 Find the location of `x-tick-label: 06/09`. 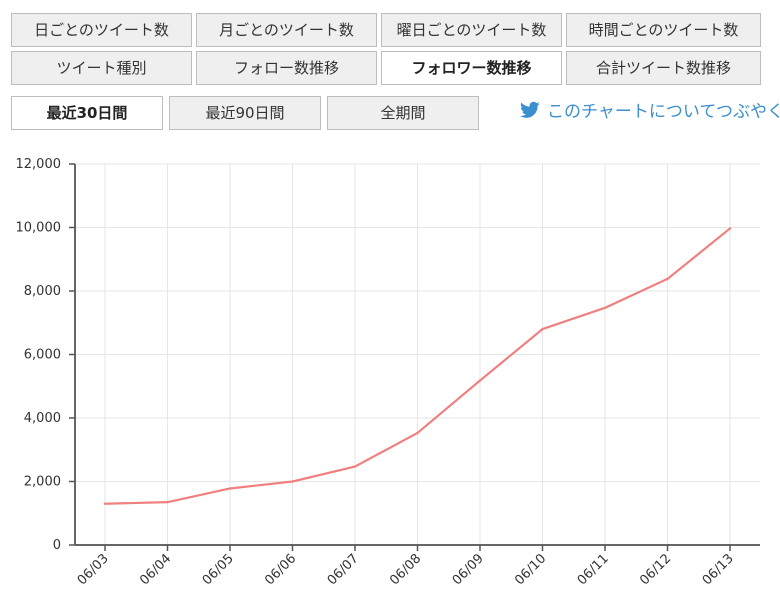

x-tick-label: 06/09 is located at coordinates (468, 569).